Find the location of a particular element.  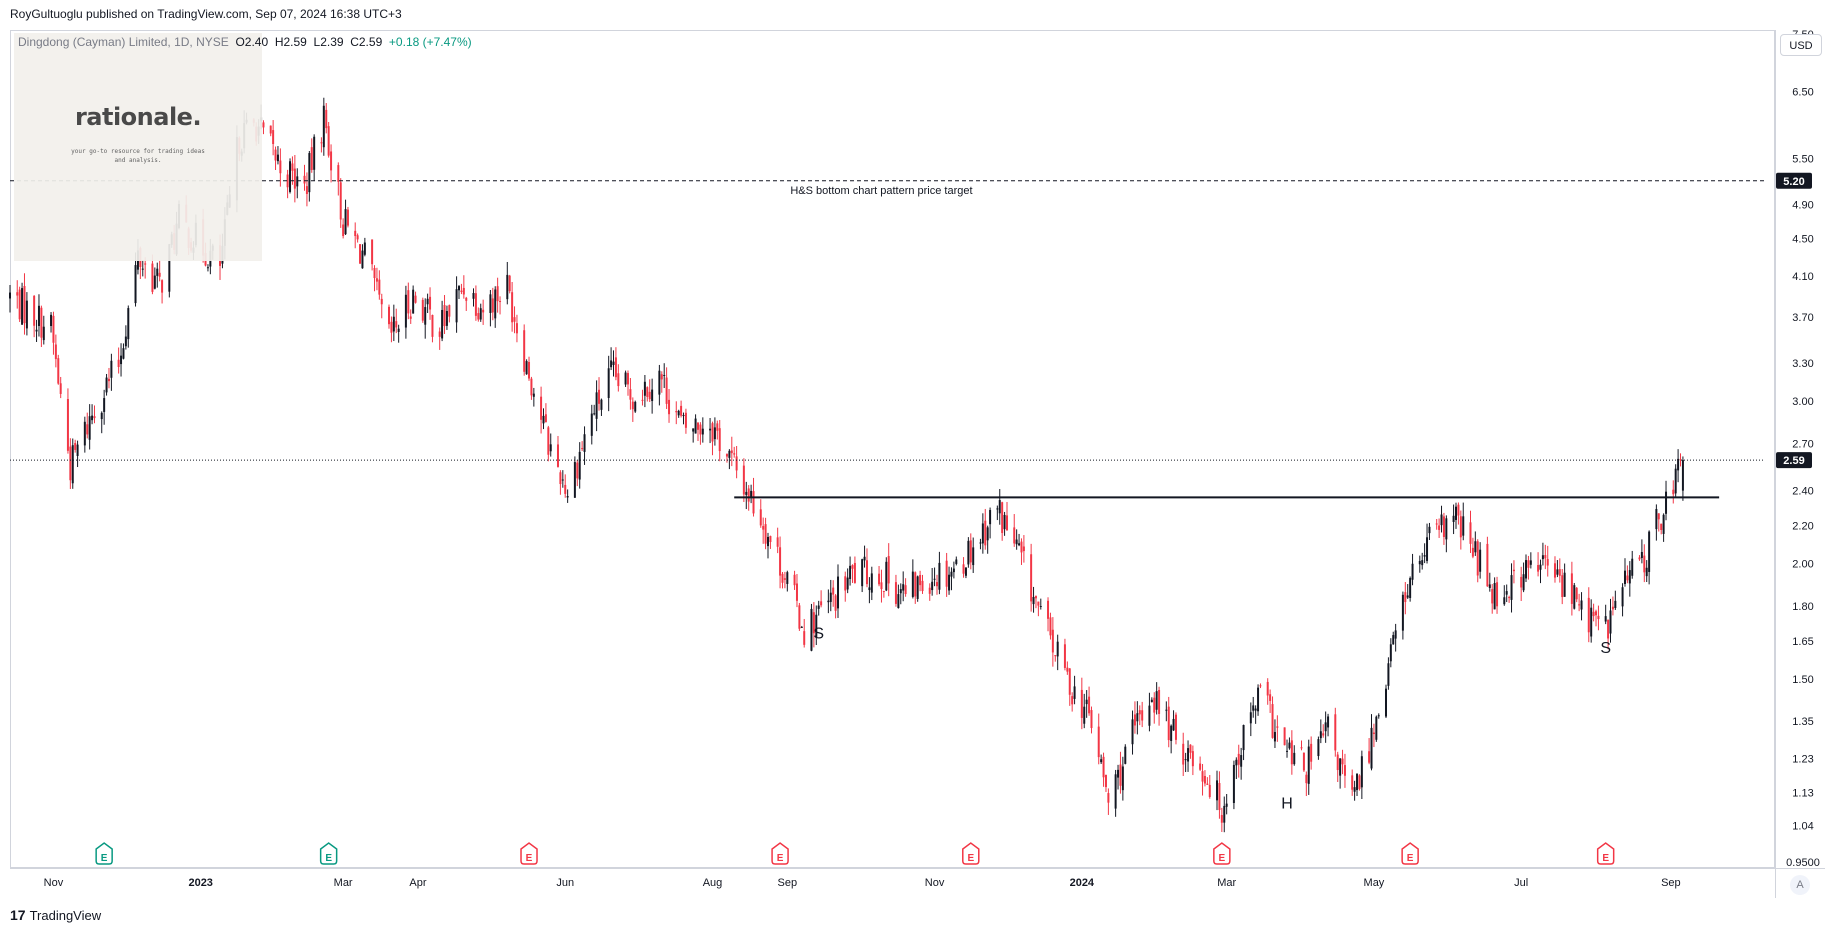

price-axis-tick-label: 2.70 is located at coordinates (1802, 444).